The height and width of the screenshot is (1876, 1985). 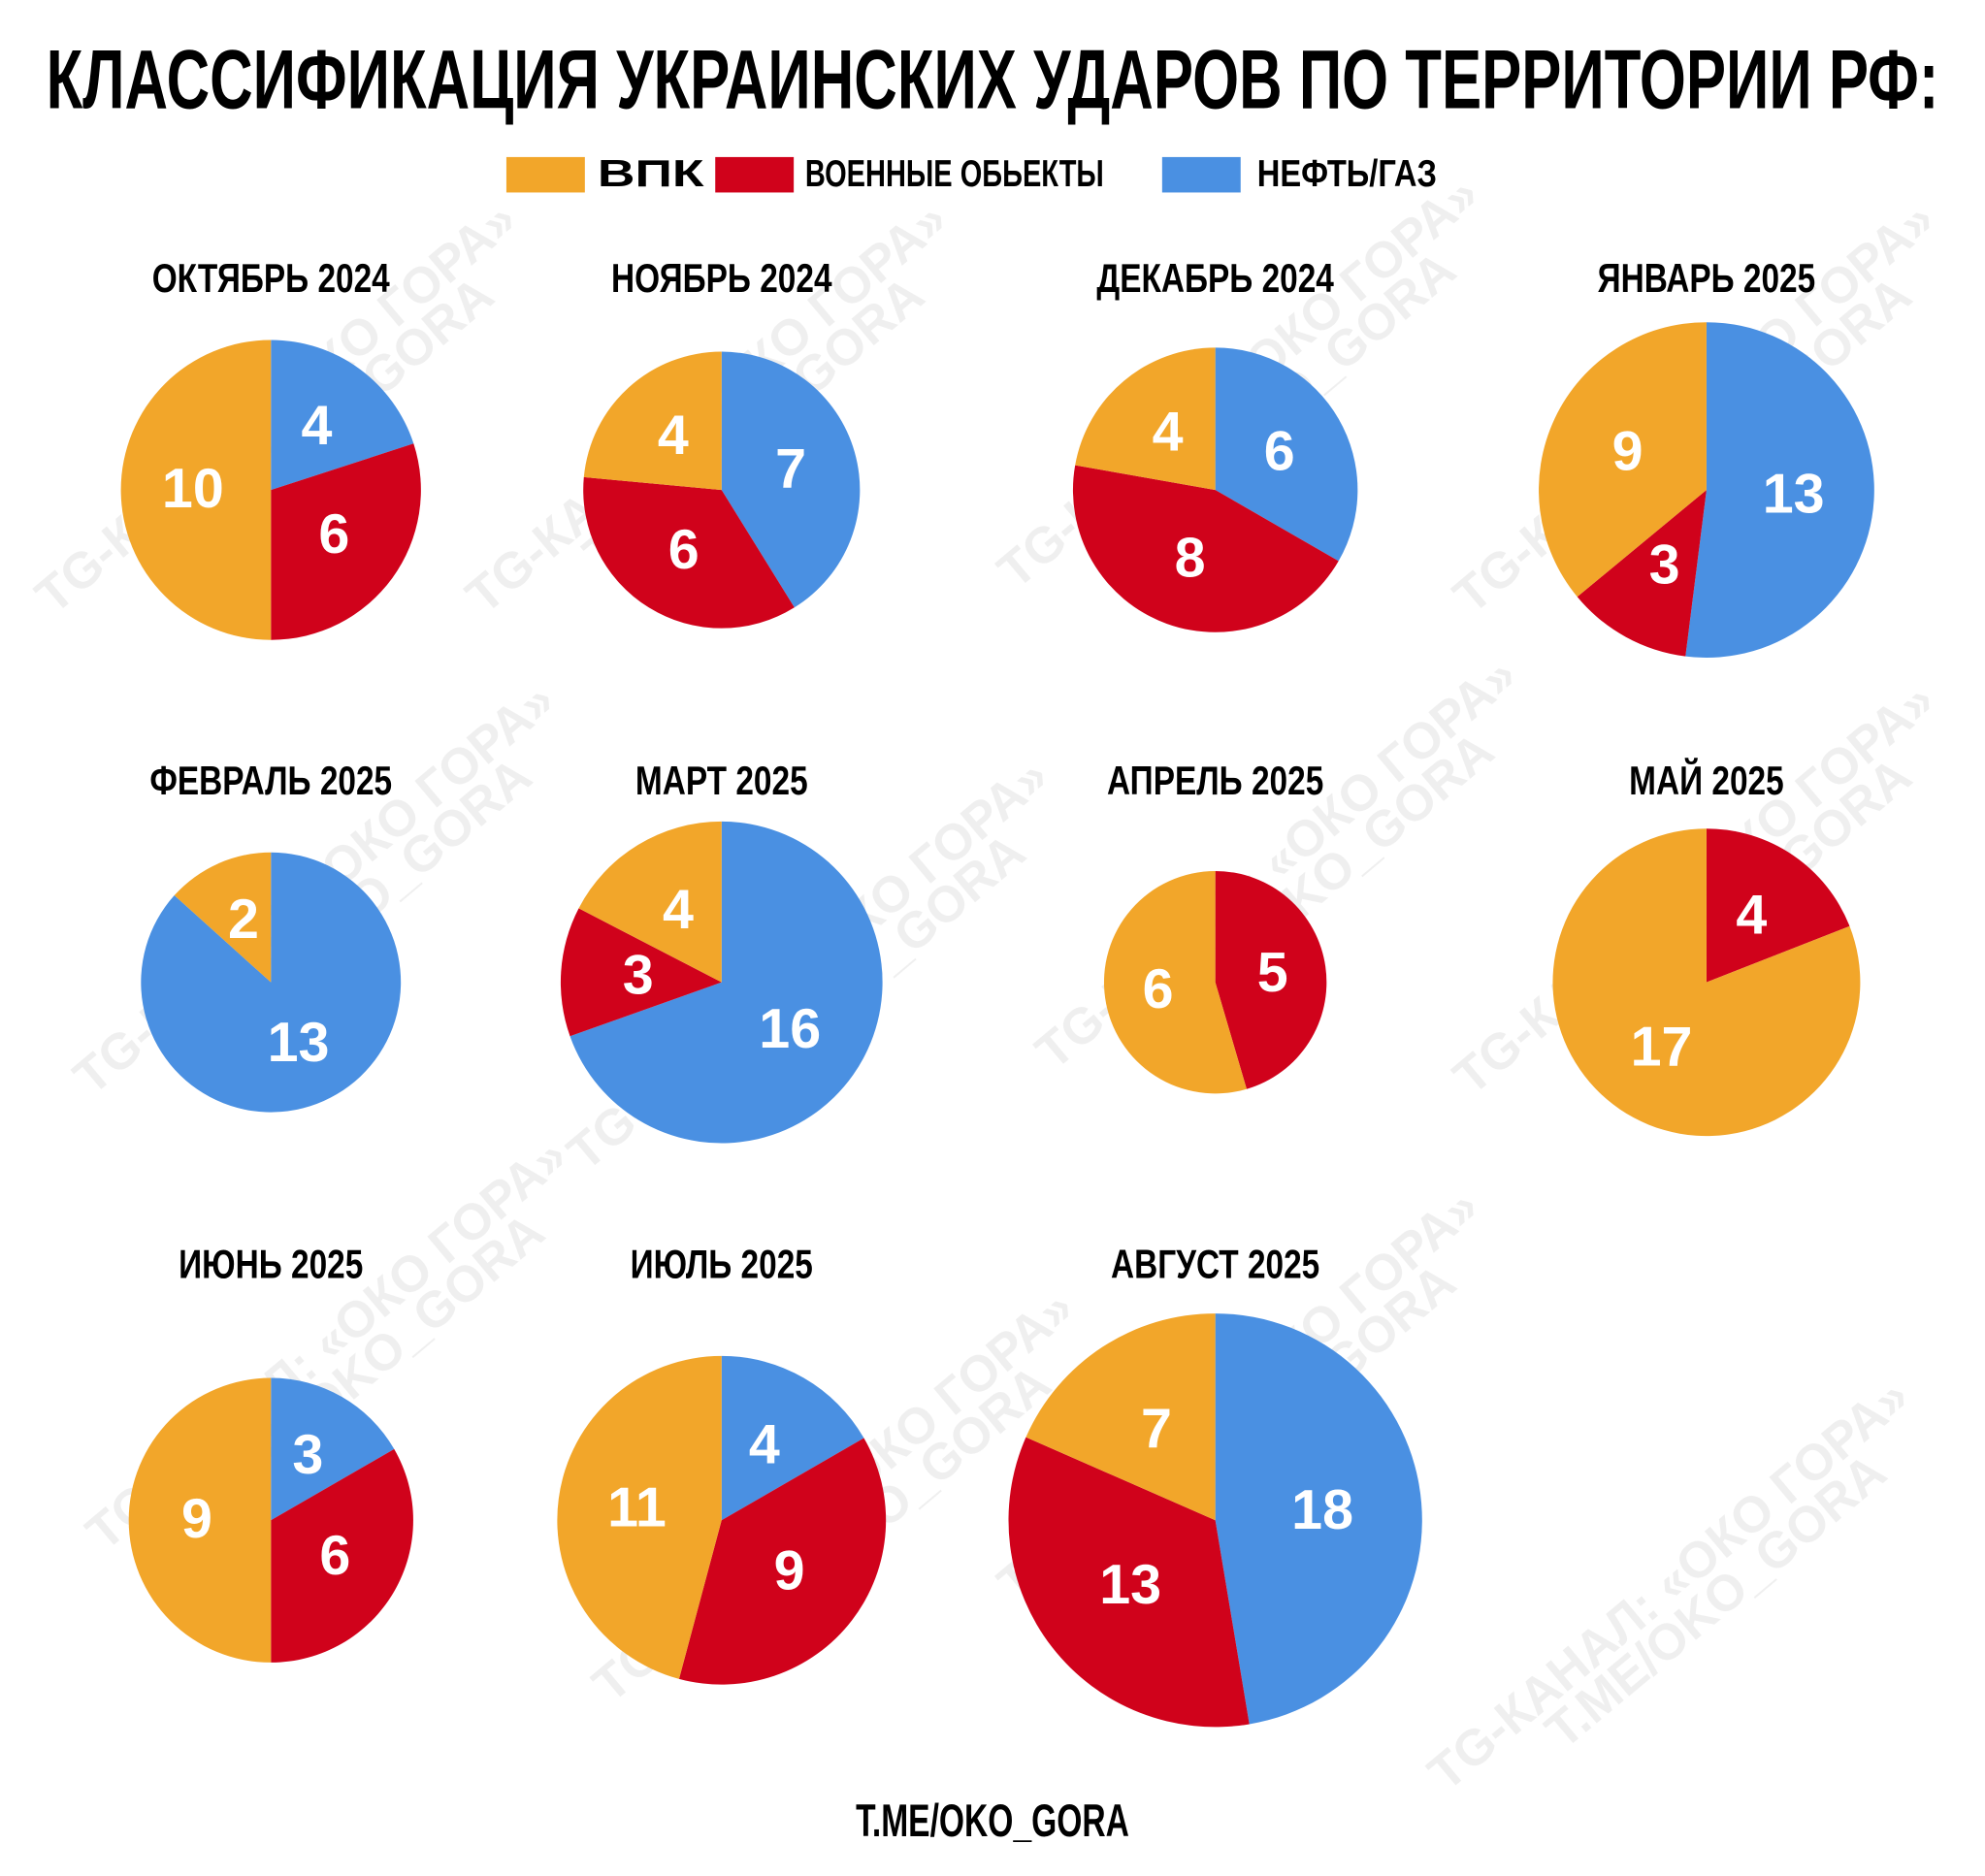 I want to click on pie-title: ЯНВАРЬ 2025, so click(x=1707, y=278).